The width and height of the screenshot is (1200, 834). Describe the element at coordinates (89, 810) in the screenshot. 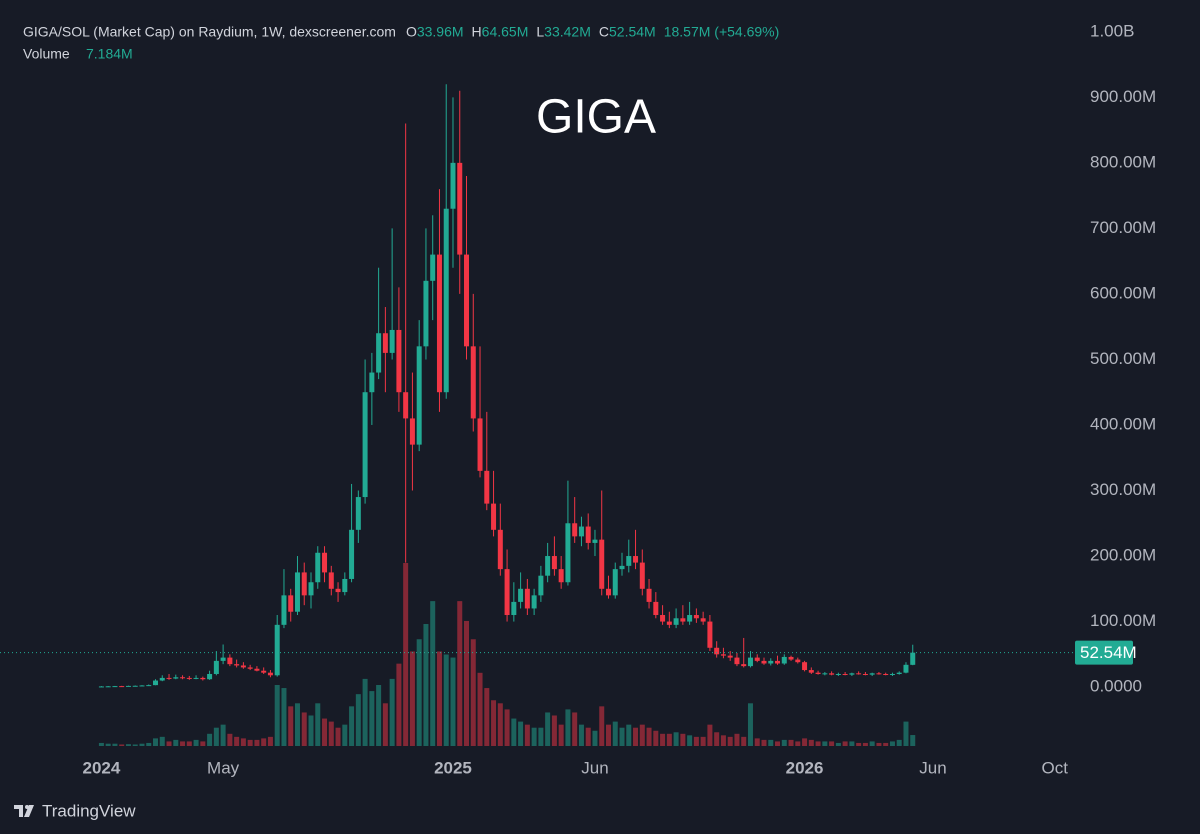

I see `footer-brand: TradingView` at that location.